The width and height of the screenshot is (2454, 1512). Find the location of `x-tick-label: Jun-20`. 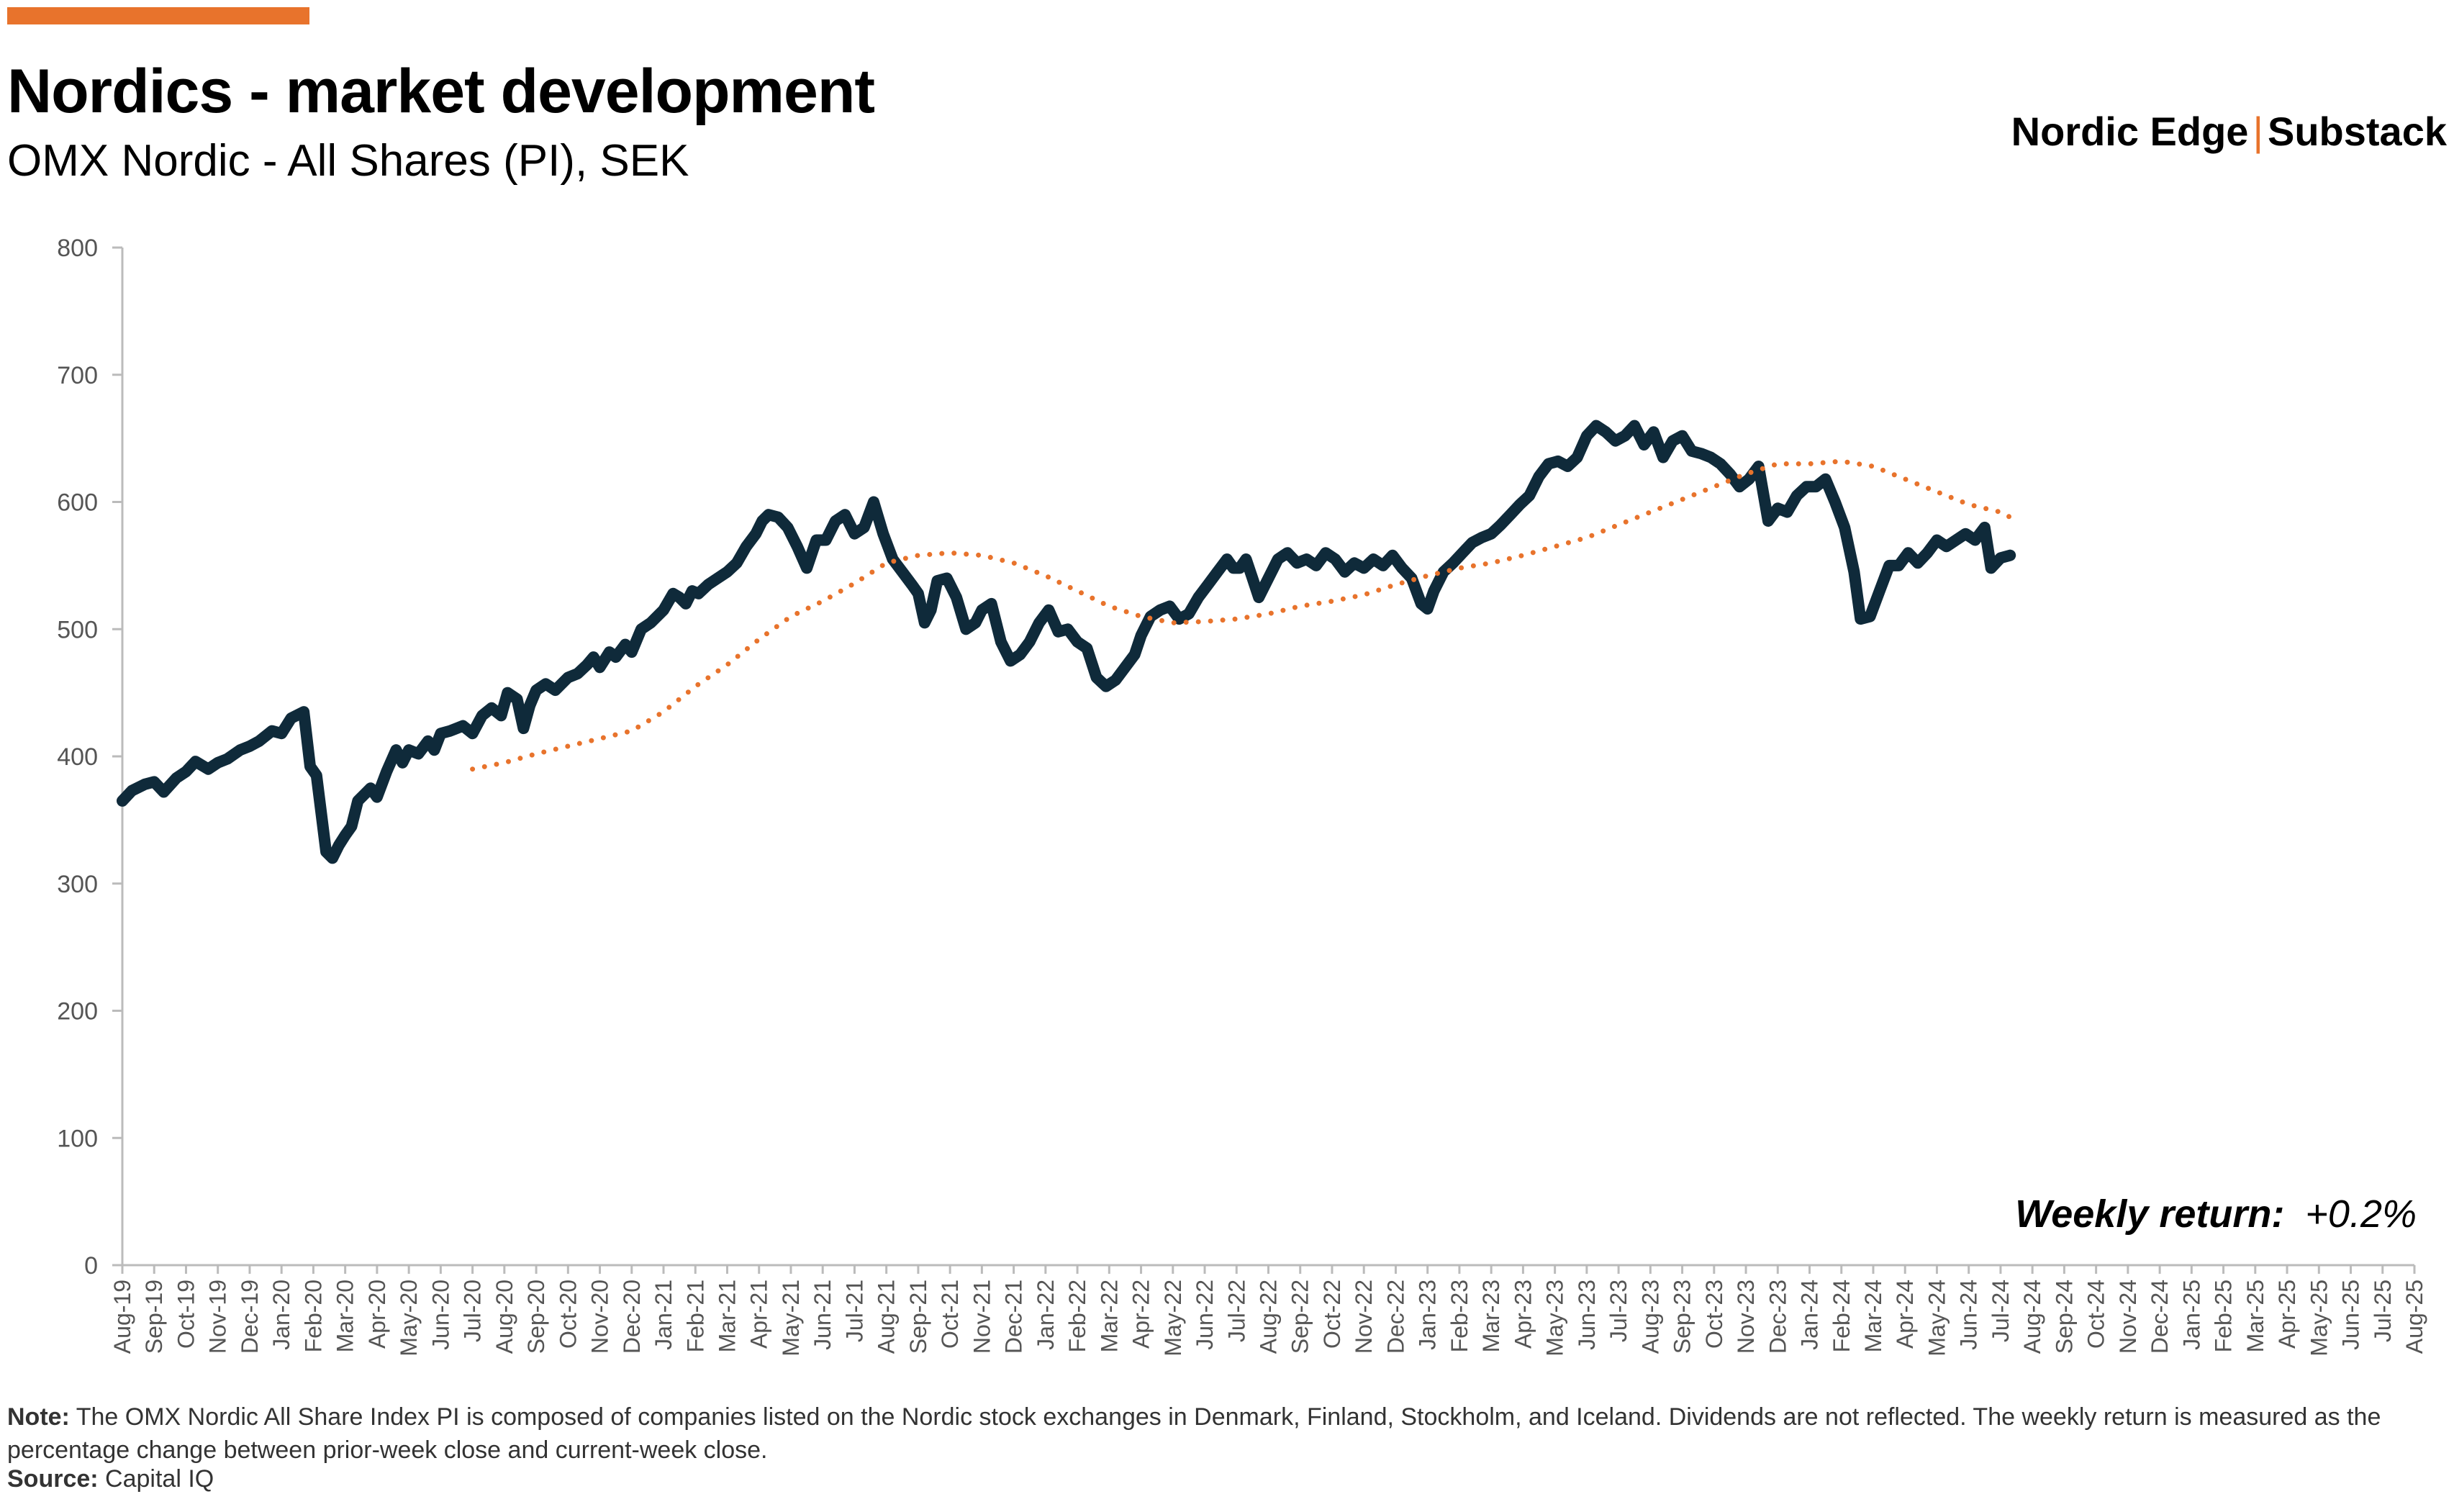

x-tick-label: Jun-20 is located at coordinates (440, 1315).